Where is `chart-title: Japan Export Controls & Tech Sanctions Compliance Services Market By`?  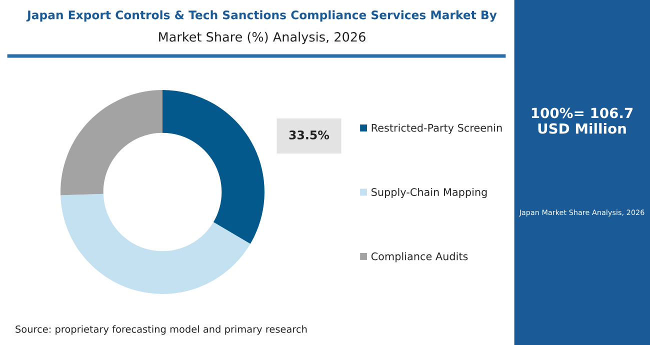
chart-title: Japan Export Controls & Tech Sanctions Compliance Services Market By is located at coordinates (261, 16).